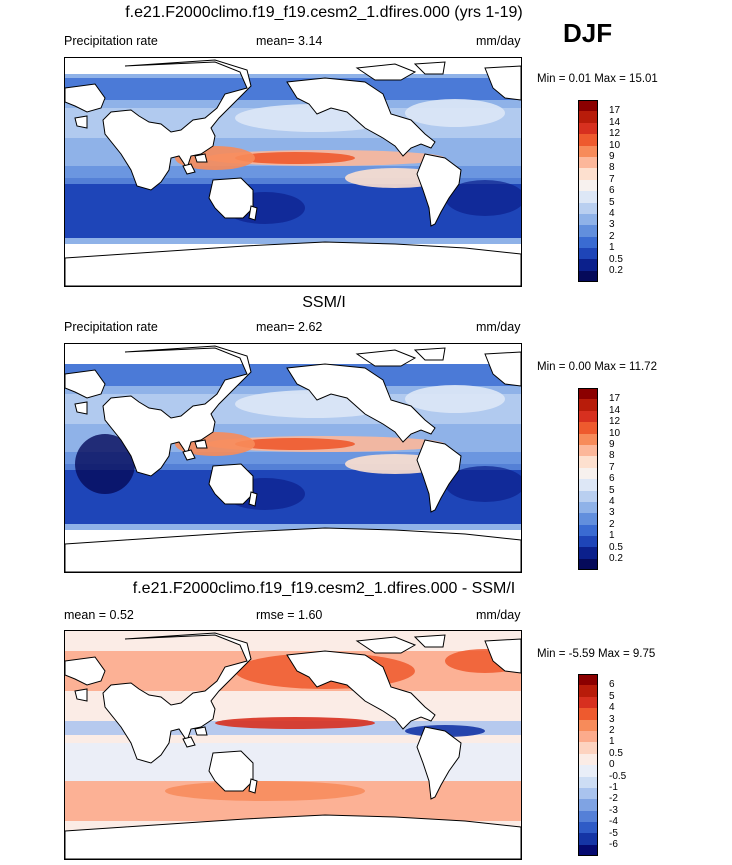 Image resolution: width=732 pixels, height=865 pixels. What do you see at coordinates (289, 615) in the screenshot?
I see `rmse-label: rmse = 1.60` at bounding box center [289, 615].